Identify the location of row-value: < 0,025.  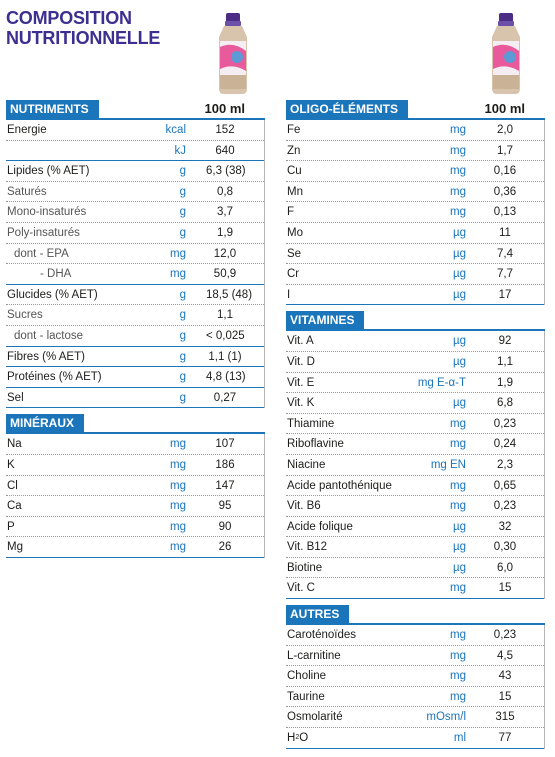
(225, 335).